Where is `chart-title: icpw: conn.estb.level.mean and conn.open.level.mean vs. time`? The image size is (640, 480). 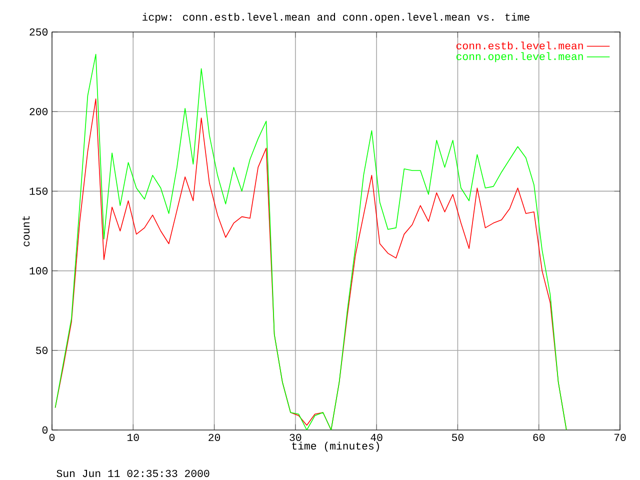
chart-title: icpw: conn.estb.level.mean and conn.open.level.mean vs. time is located at coordinates (336, 17).